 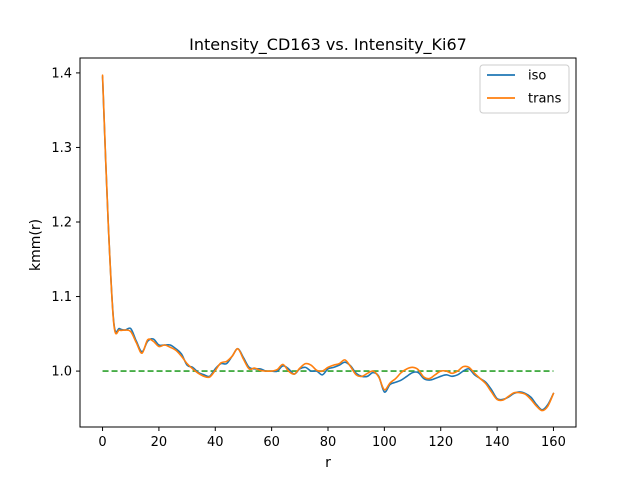 I want to click on x-tick-label: 60, so click(x=271, y=442).